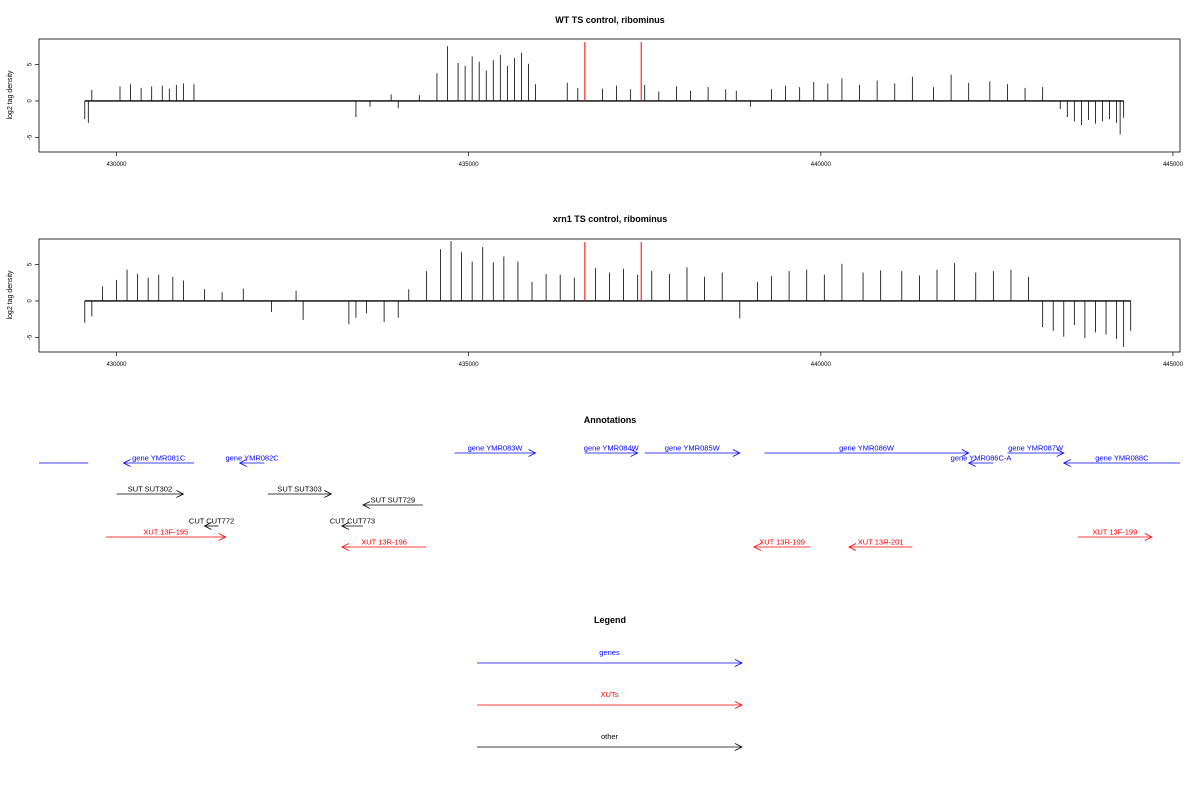 This screenshot has height=800, width=1200. What do you see at coordinates (31, 301) in the screenshot?
I see `xrn1-y-tick-label: 0` at bounding box center [31, 301].